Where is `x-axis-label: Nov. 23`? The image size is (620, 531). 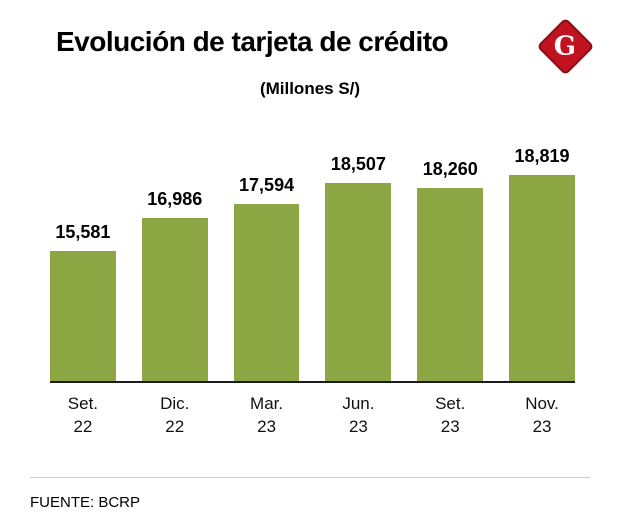 x-axis-label: Nov. 23 is located at coordinates (542, 416).